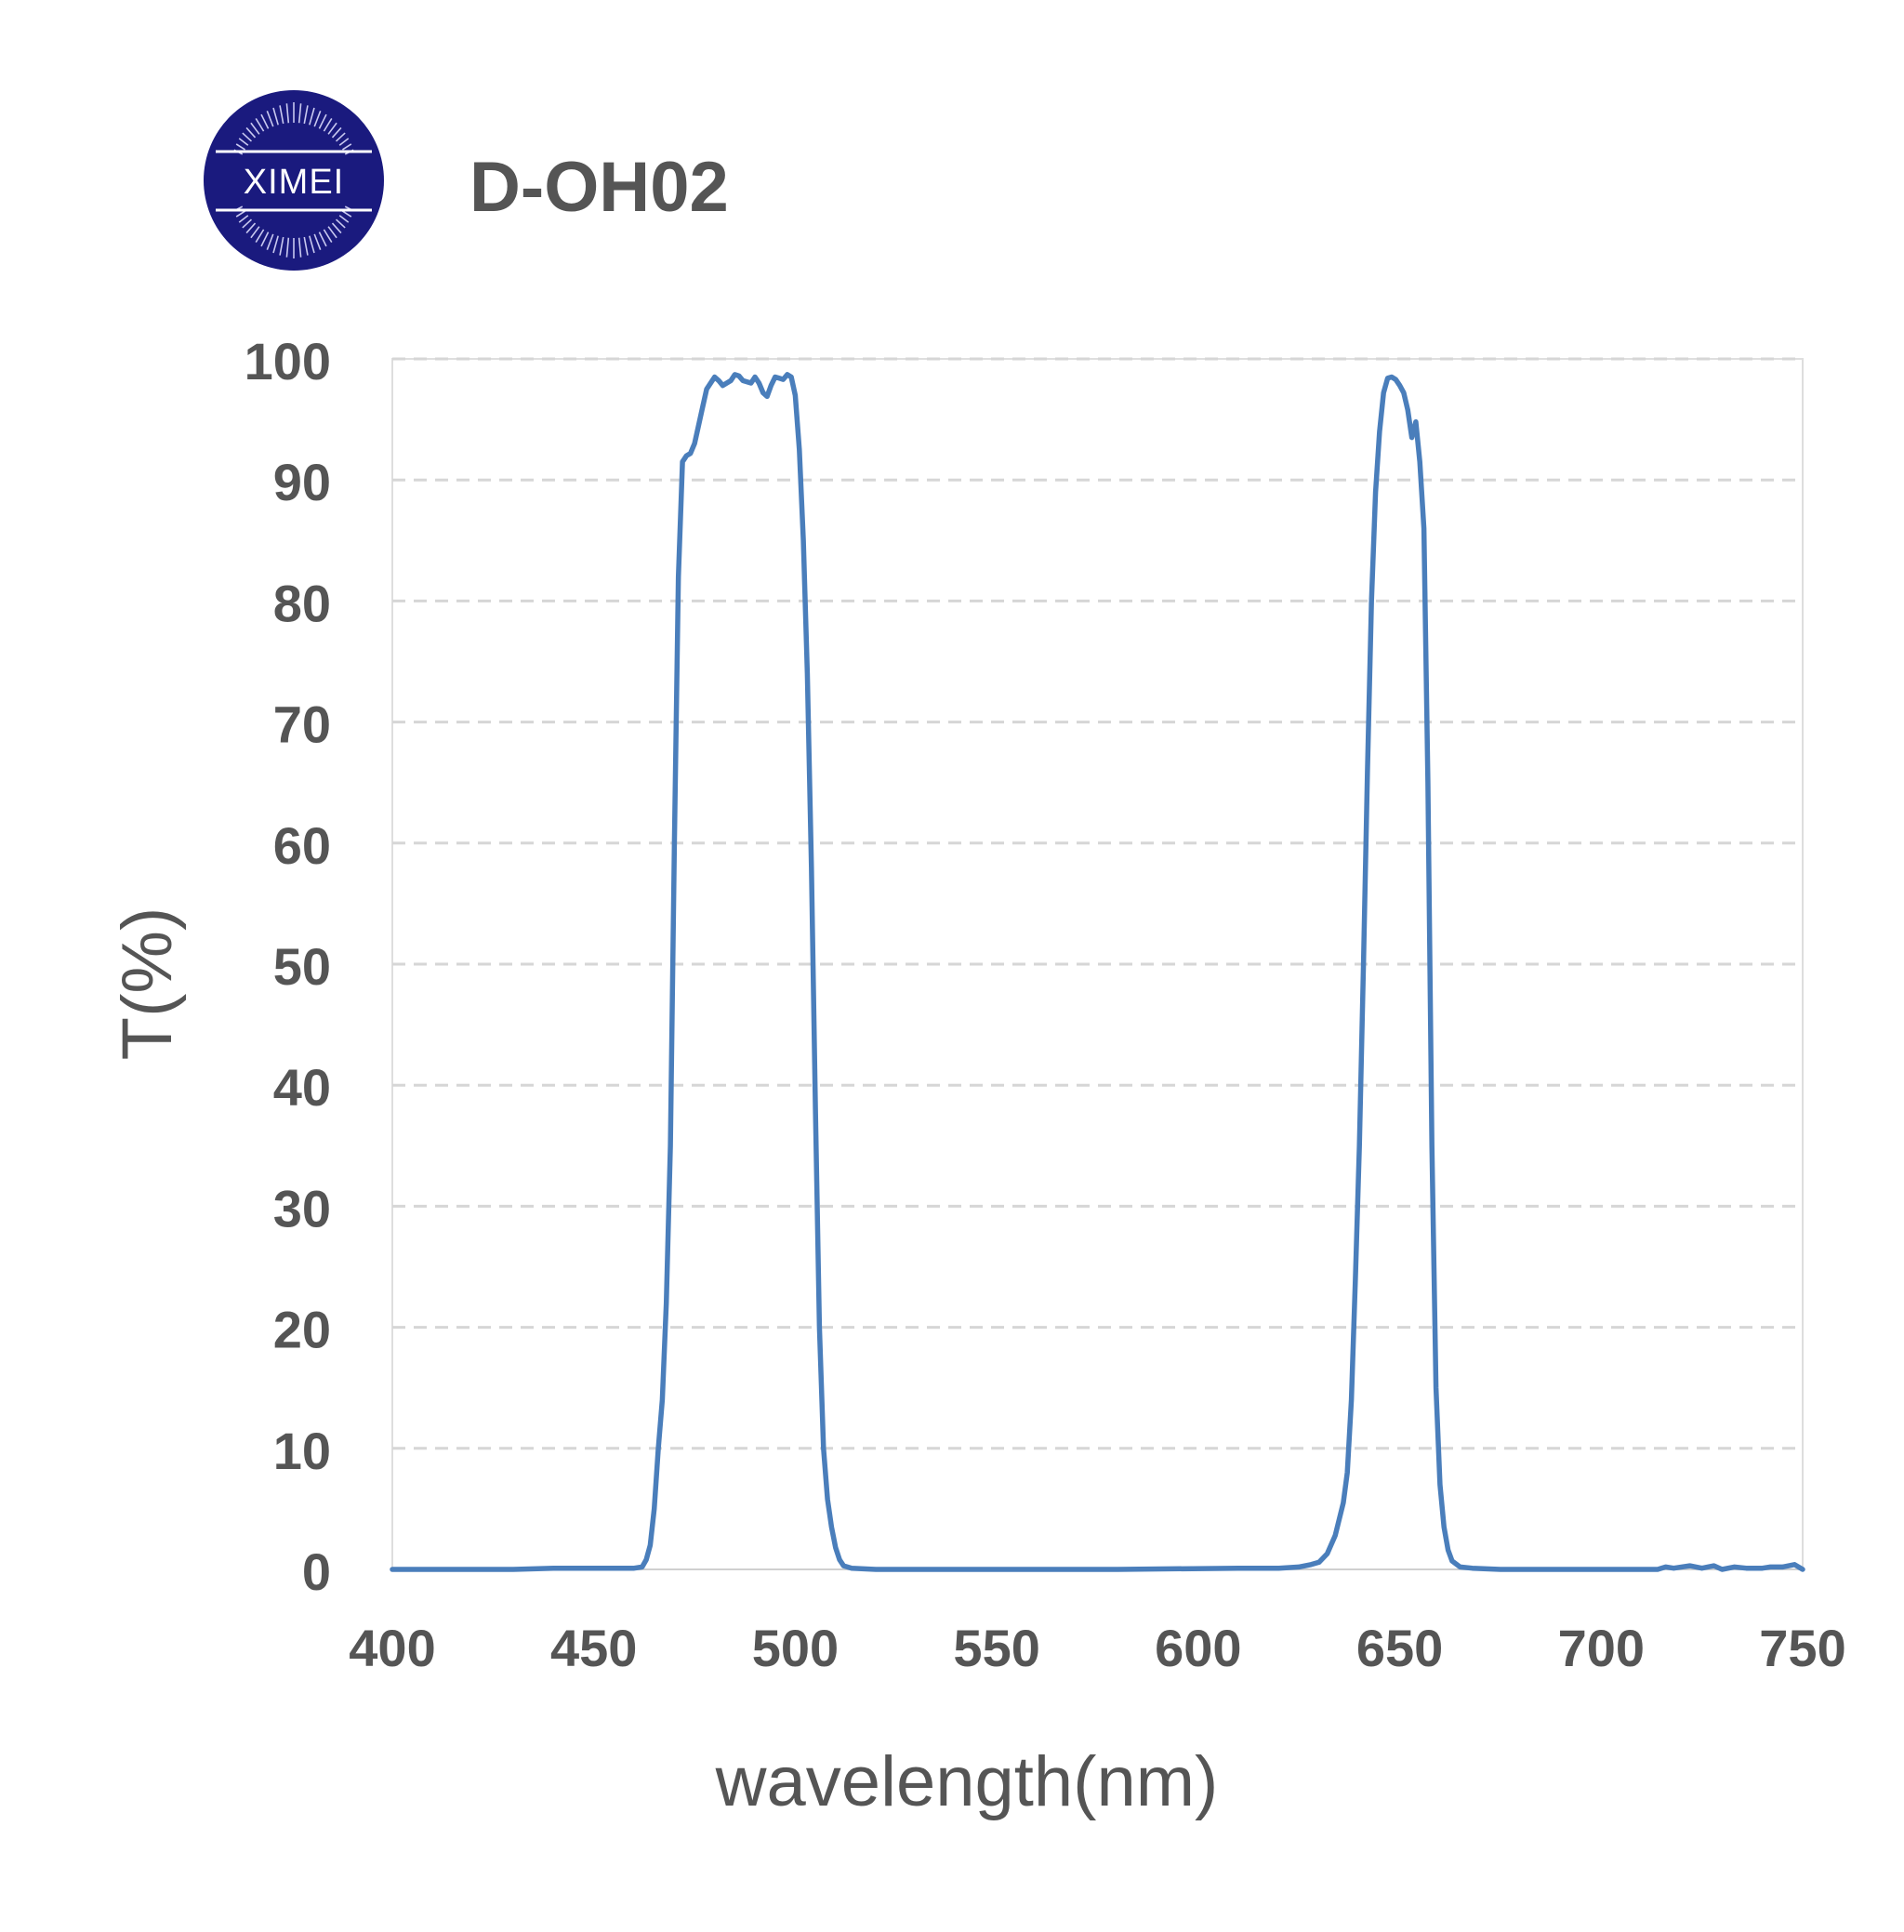 Image resolution: width=1904 pixels, height=1932 pixels. What do you see at coordinates (147, 984) in the screenshot?
I see `y-axis-title: T(%)` at bounding box center [147, 984].